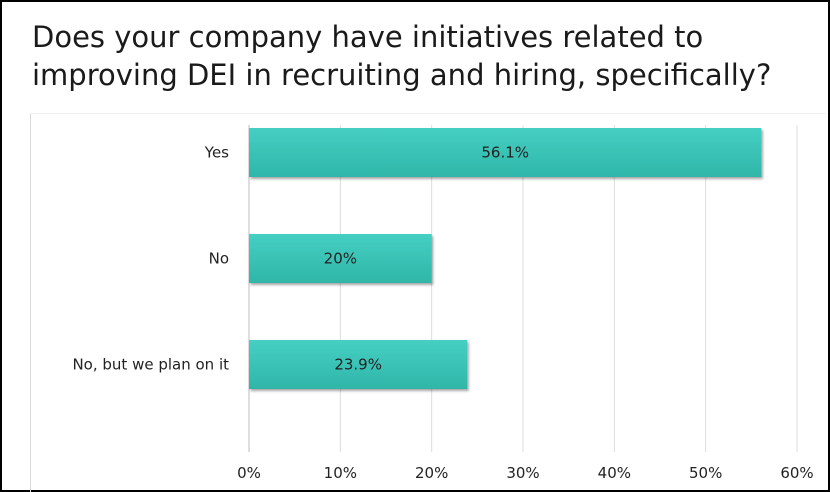  Describe the element at coordinates (249, 473) in the screenshot. I see `x-tick-label: 0%` at that location.